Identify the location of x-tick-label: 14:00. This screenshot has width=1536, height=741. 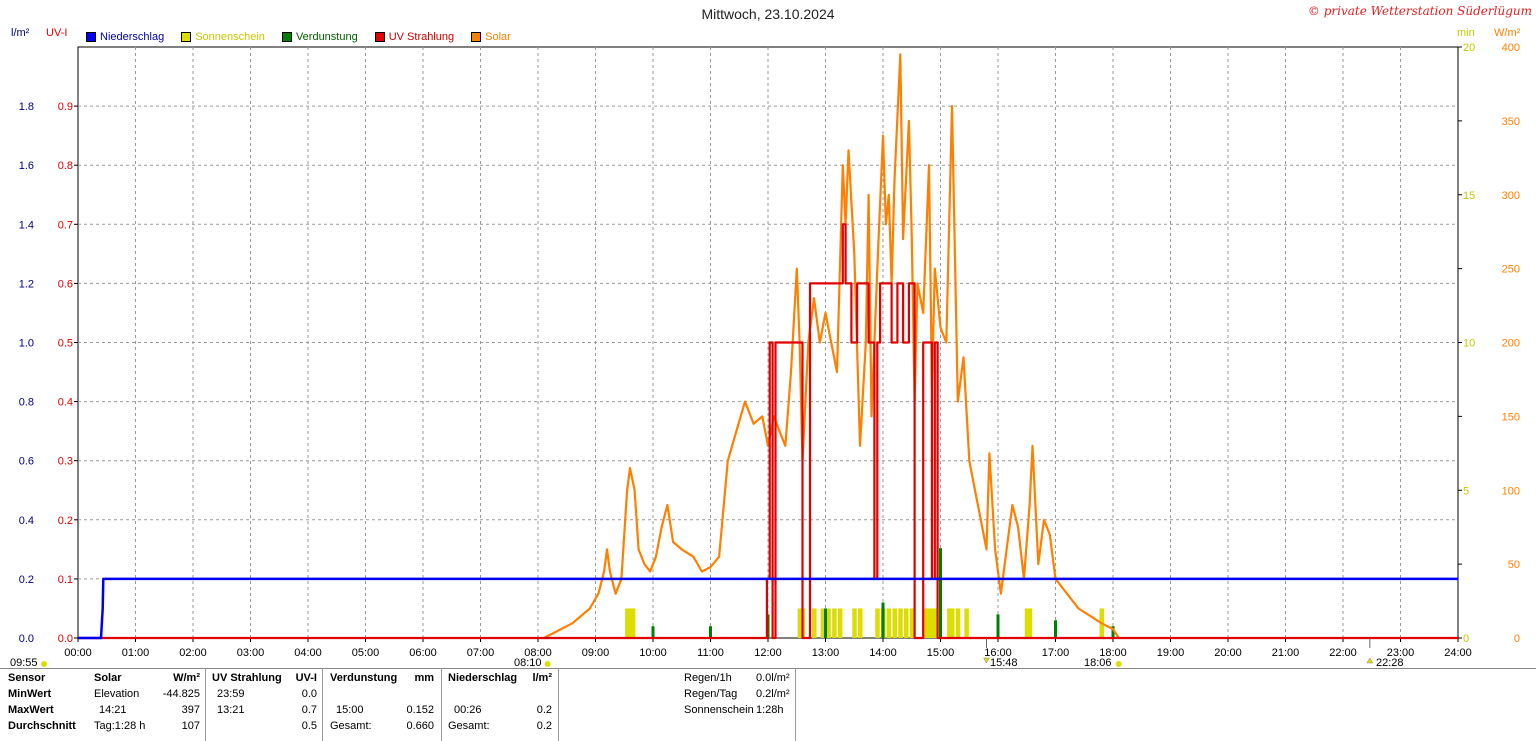
(883, 653).